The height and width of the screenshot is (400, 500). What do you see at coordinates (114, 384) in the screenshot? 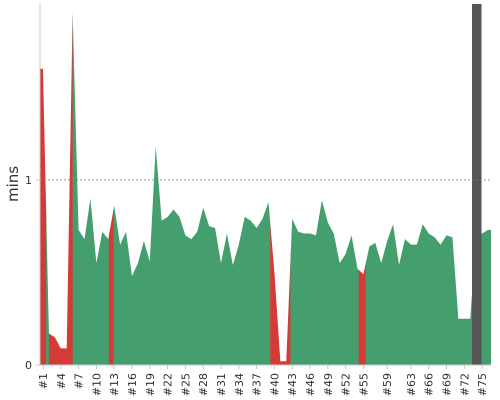
I see `x-tick-label-4: #13` at bounding box center [114, 384].